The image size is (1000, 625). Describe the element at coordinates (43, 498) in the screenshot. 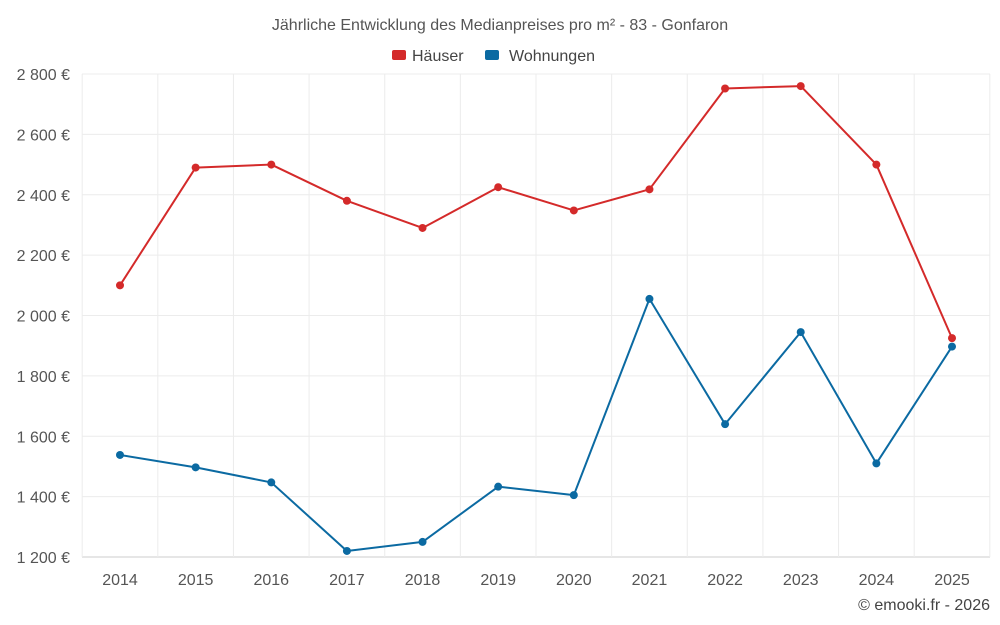

I see `y-tick-label: 1 400 €` at that location.